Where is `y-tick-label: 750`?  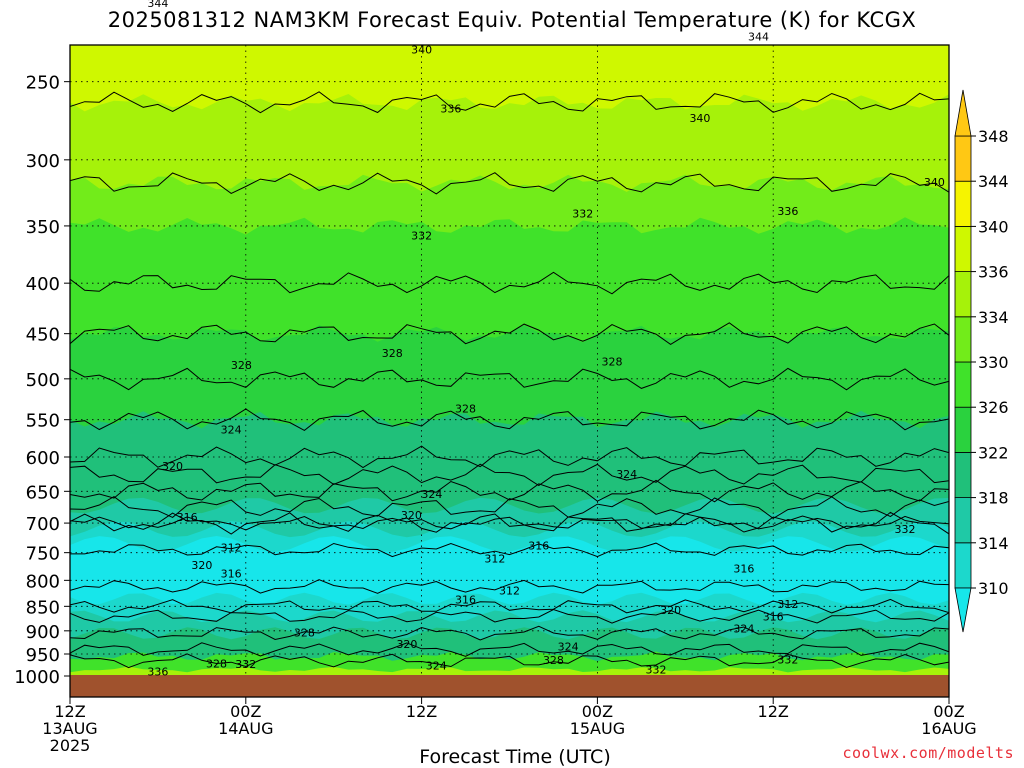
y-tick-label: 750 is located at coordinates (43, 554).